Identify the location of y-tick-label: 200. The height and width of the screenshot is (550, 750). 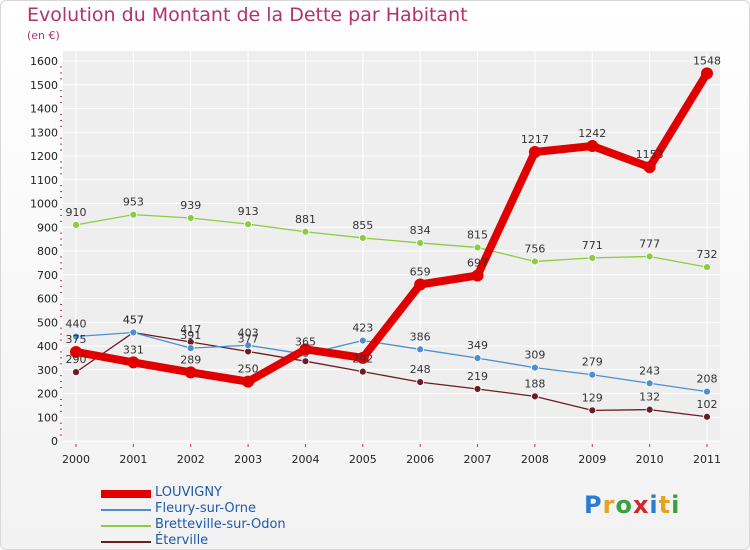
(47, 394).